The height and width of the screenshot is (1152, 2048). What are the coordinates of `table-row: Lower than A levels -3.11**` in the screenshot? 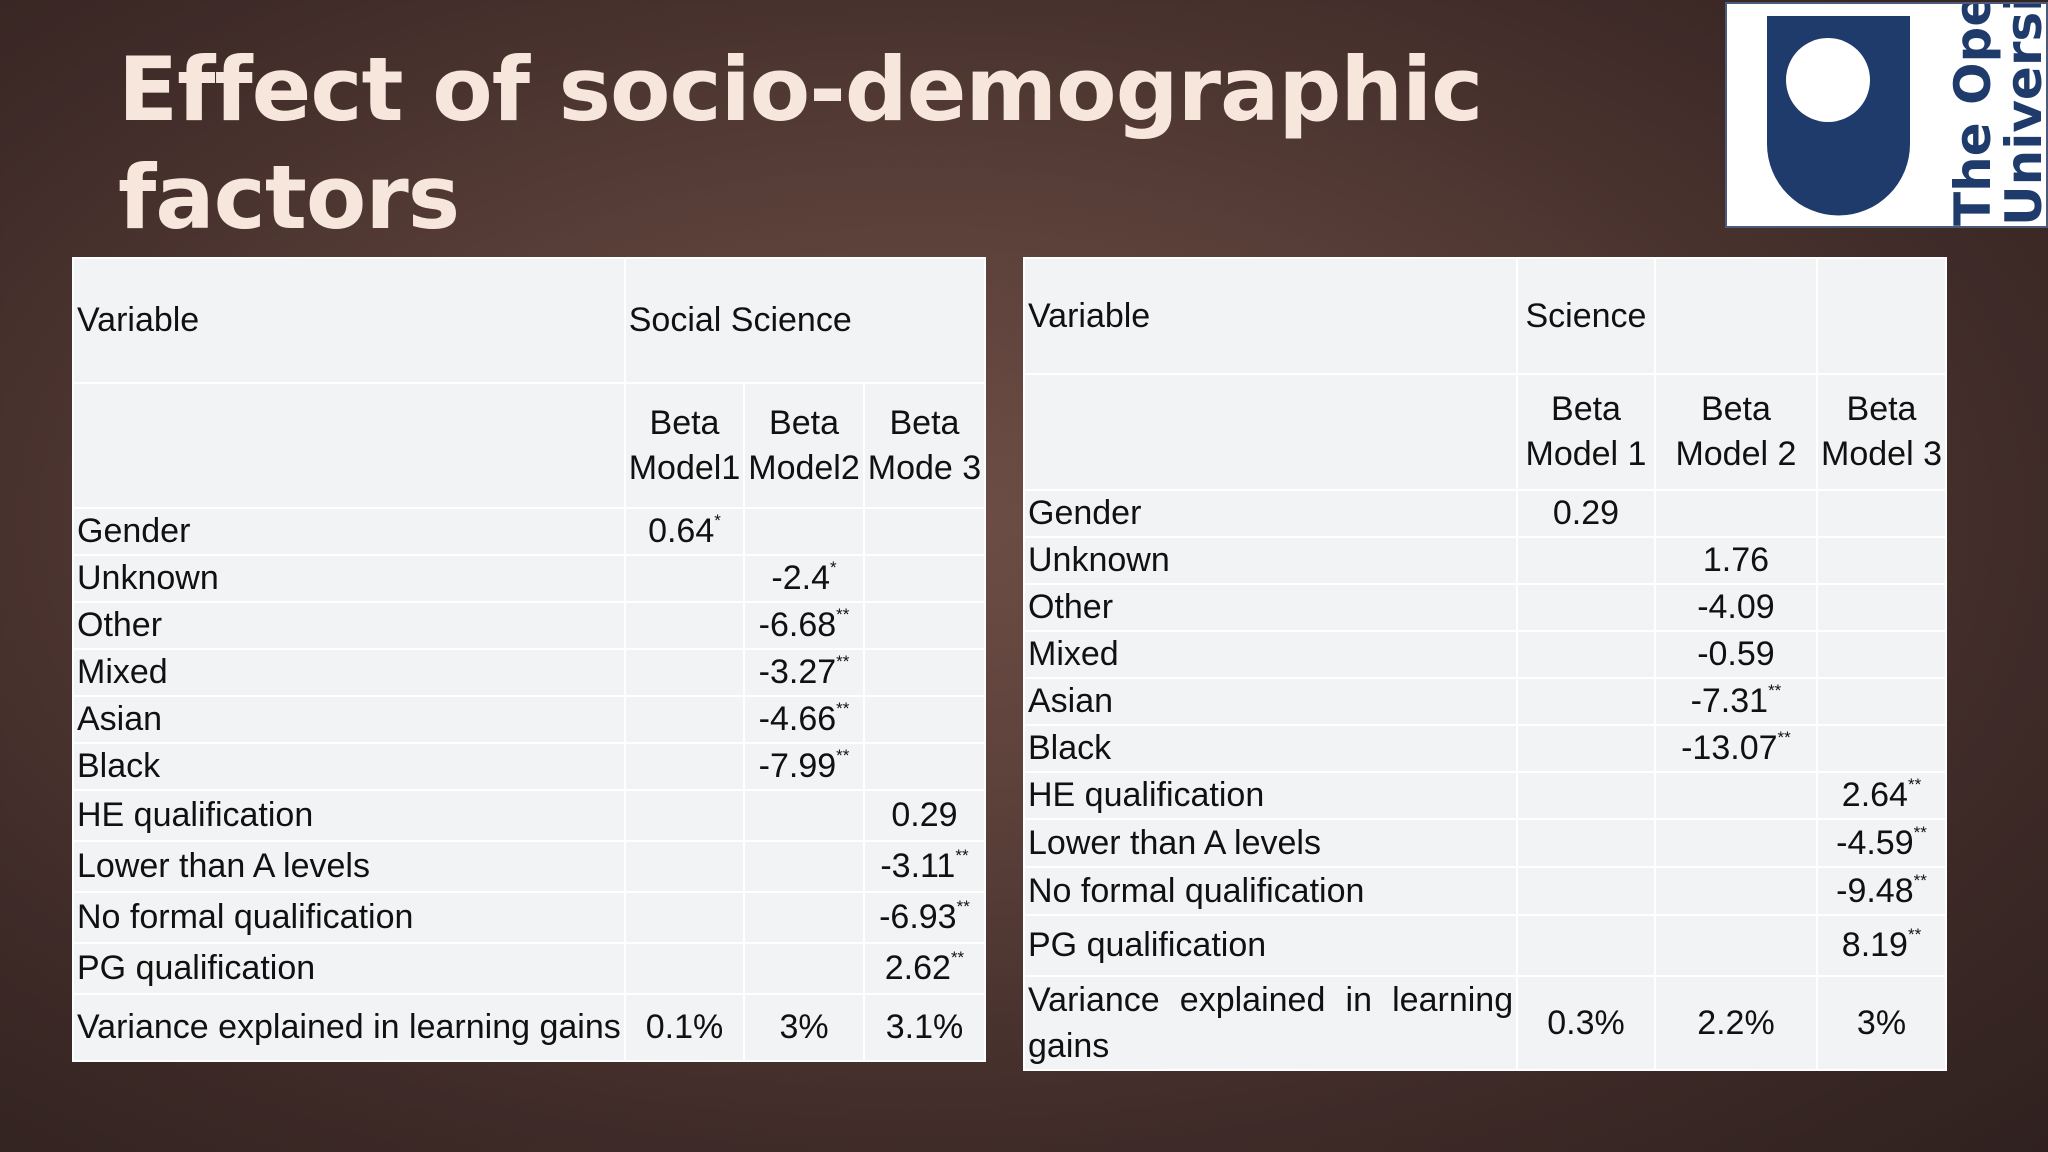 It's located at (529, 866).